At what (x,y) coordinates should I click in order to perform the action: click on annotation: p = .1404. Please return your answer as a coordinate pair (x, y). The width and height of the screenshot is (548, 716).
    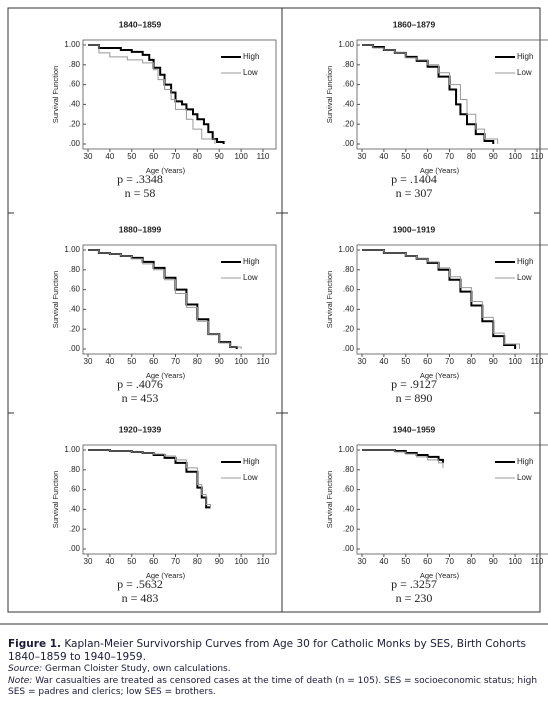
    Looking at the image, I should click on (414, 179).